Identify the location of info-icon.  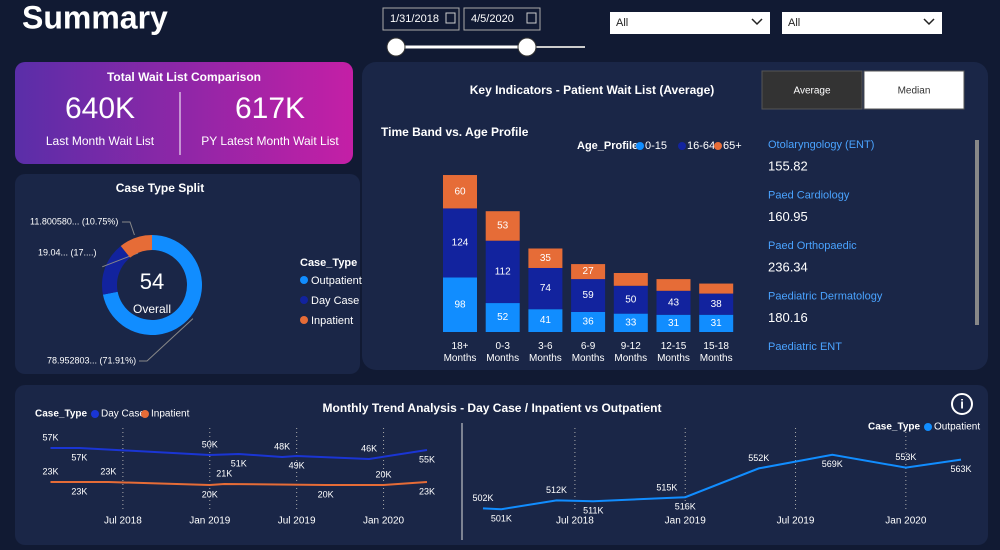
(962, 404).